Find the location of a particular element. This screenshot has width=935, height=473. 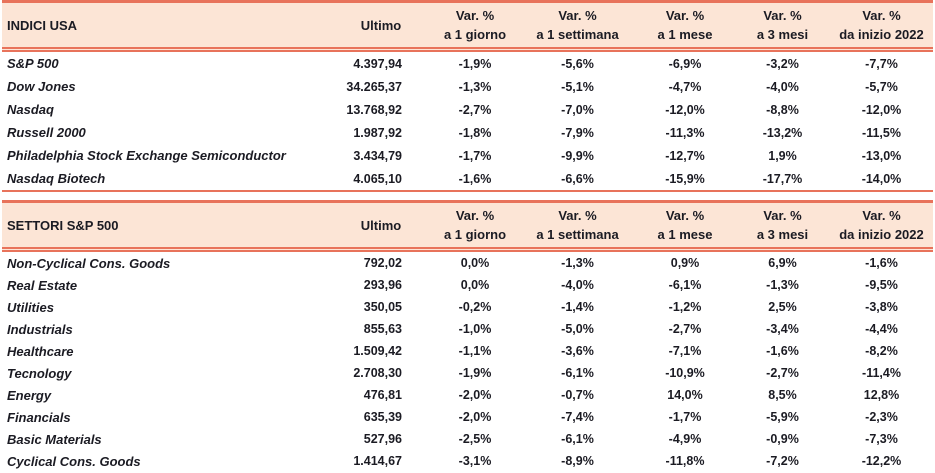

var-value: -11,4% is located at coordinates (881, 373).